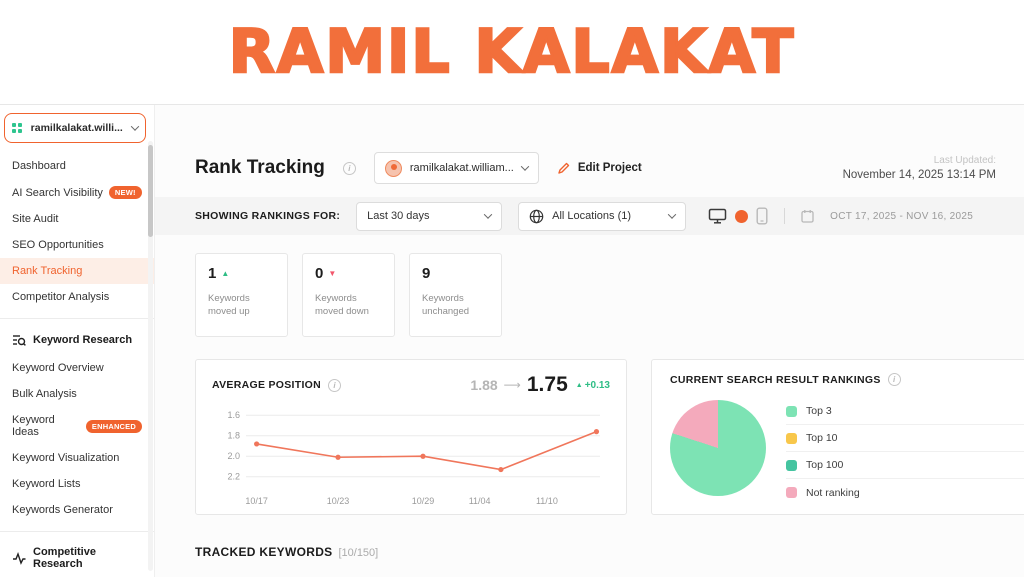  What do you see at coordinates (718, 448) in the screenshot?
I see `rankings-pie-chart` at bounding box center [718, 448].